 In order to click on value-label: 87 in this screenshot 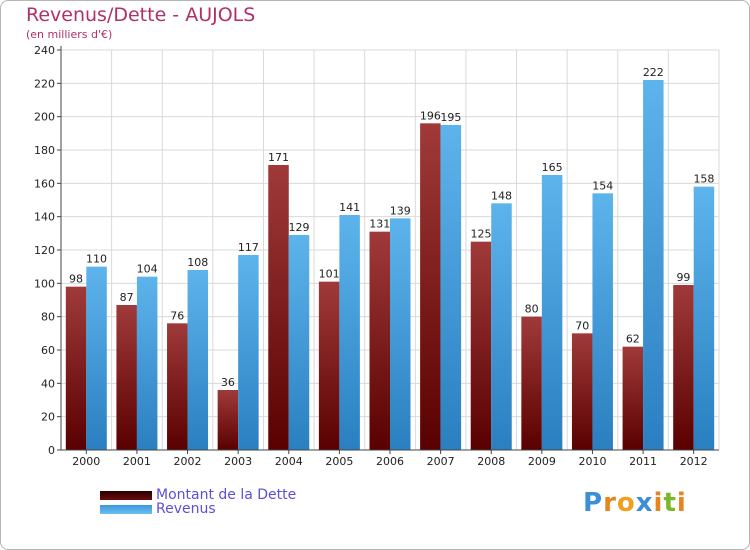, I will do `click(127, 297)`.